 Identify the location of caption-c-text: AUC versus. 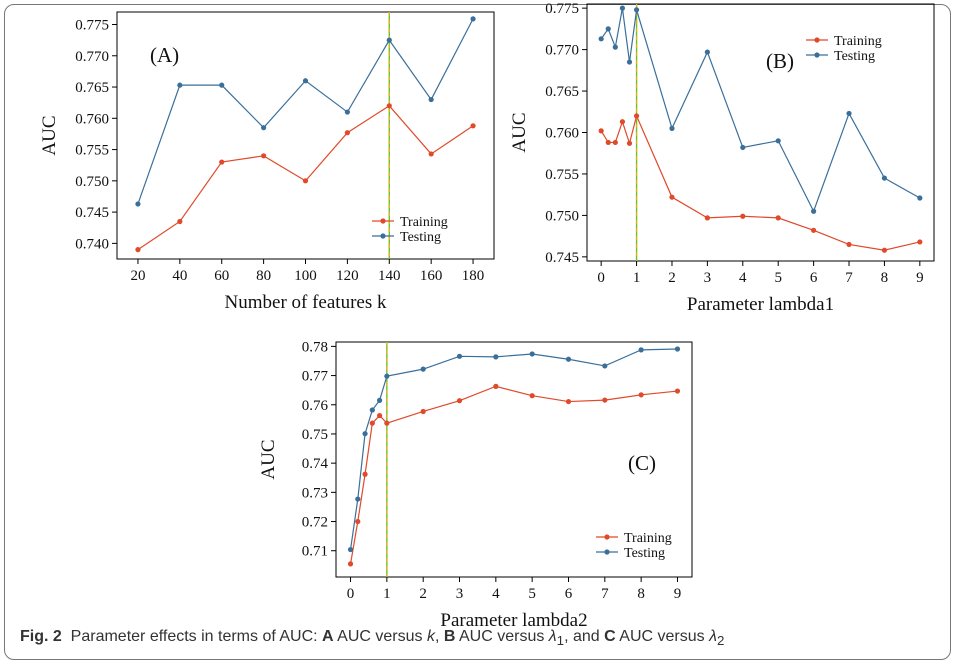
(662, 636).